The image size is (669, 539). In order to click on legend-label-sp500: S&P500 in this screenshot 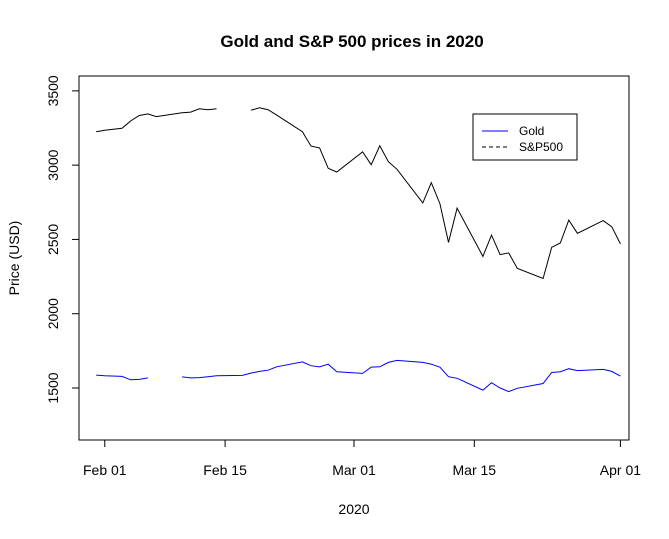, I will do `click(541, 147)`.